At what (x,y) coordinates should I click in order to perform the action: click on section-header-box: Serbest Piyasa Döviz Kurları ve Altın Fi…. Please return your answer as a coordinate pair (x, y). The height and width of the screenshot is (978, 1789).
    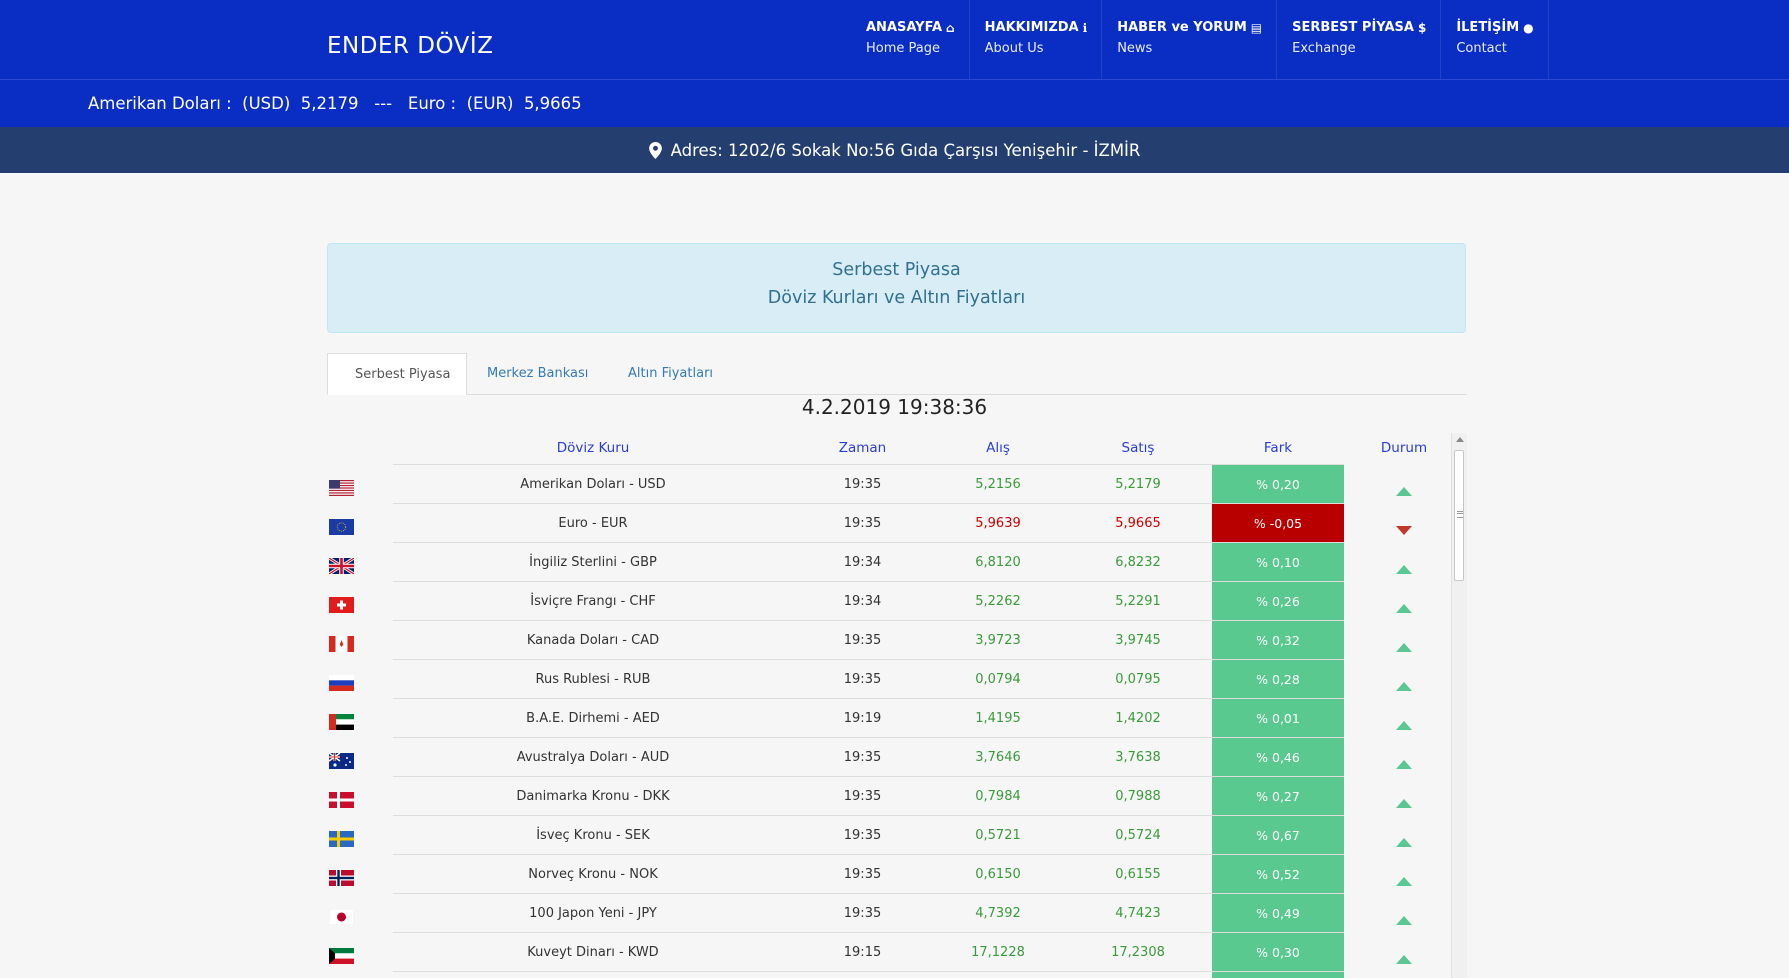
    Looking at the image, I should click on (896, 288).